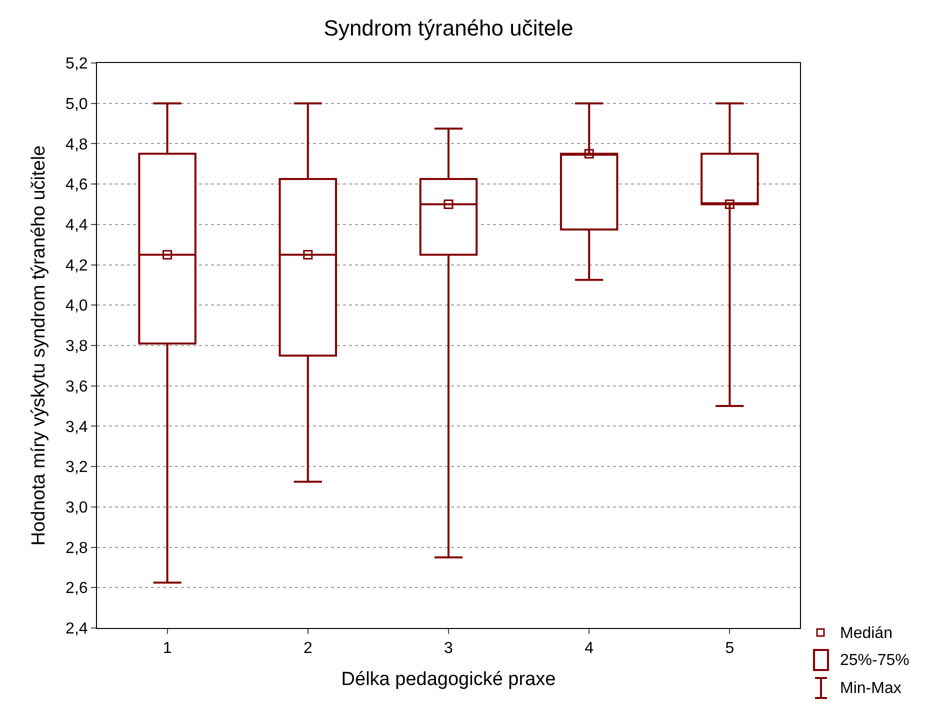  I want to click on y-tick-label: 5,2, so click(77, 64).